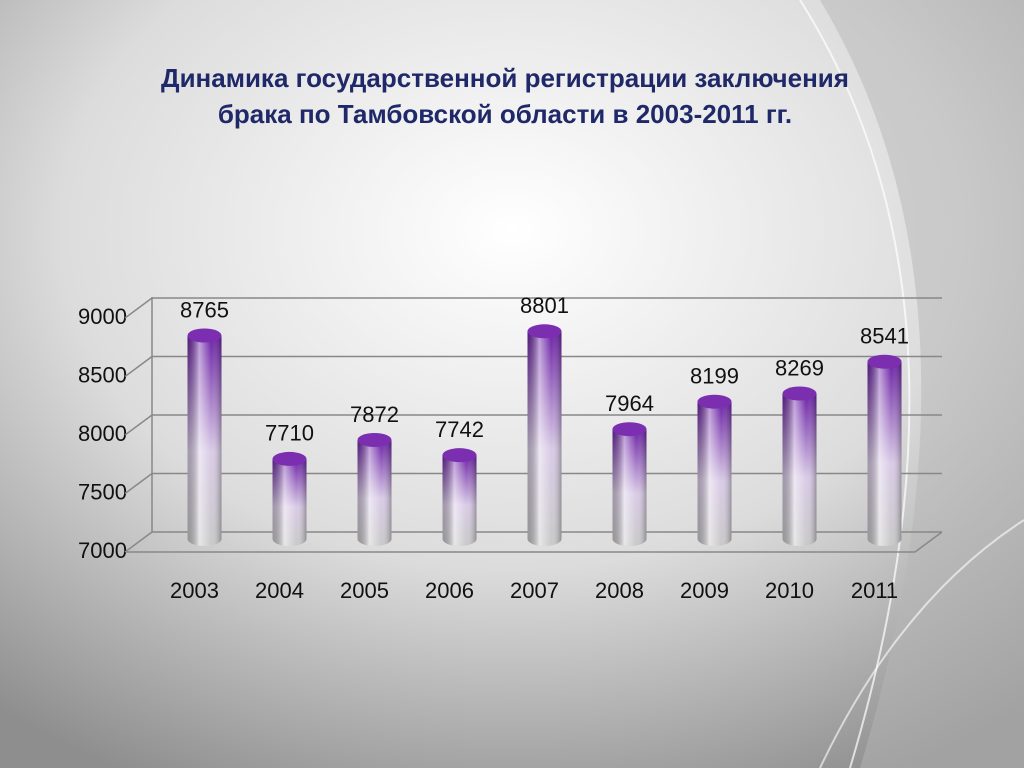 This screenshot has width=1024, height=768. Describe the element at coordinates (704, 590) in the screenshot. I see `x-tick-label: 2009` at that location.